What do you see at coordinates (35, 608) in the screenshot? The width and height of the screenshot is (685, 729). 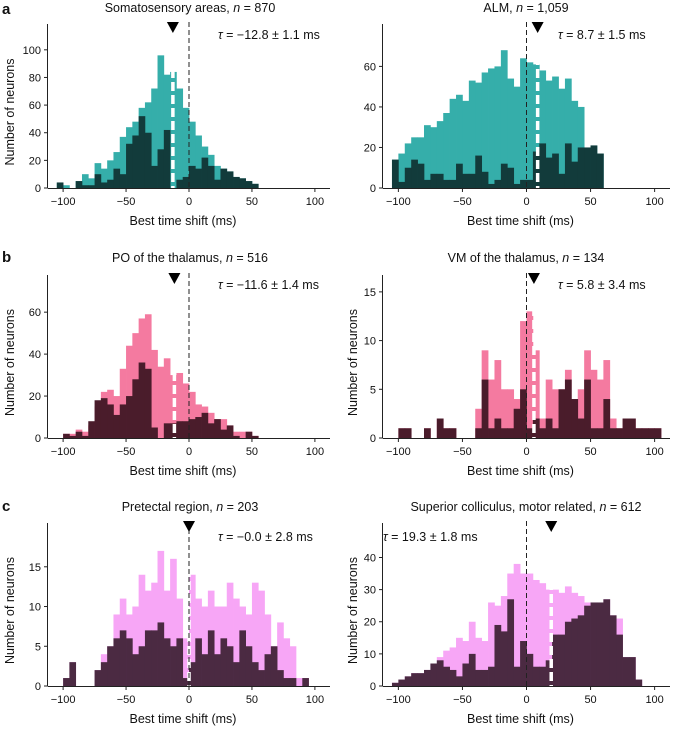 I see `y-tick-label: 10` at bounding box center [35, 608].